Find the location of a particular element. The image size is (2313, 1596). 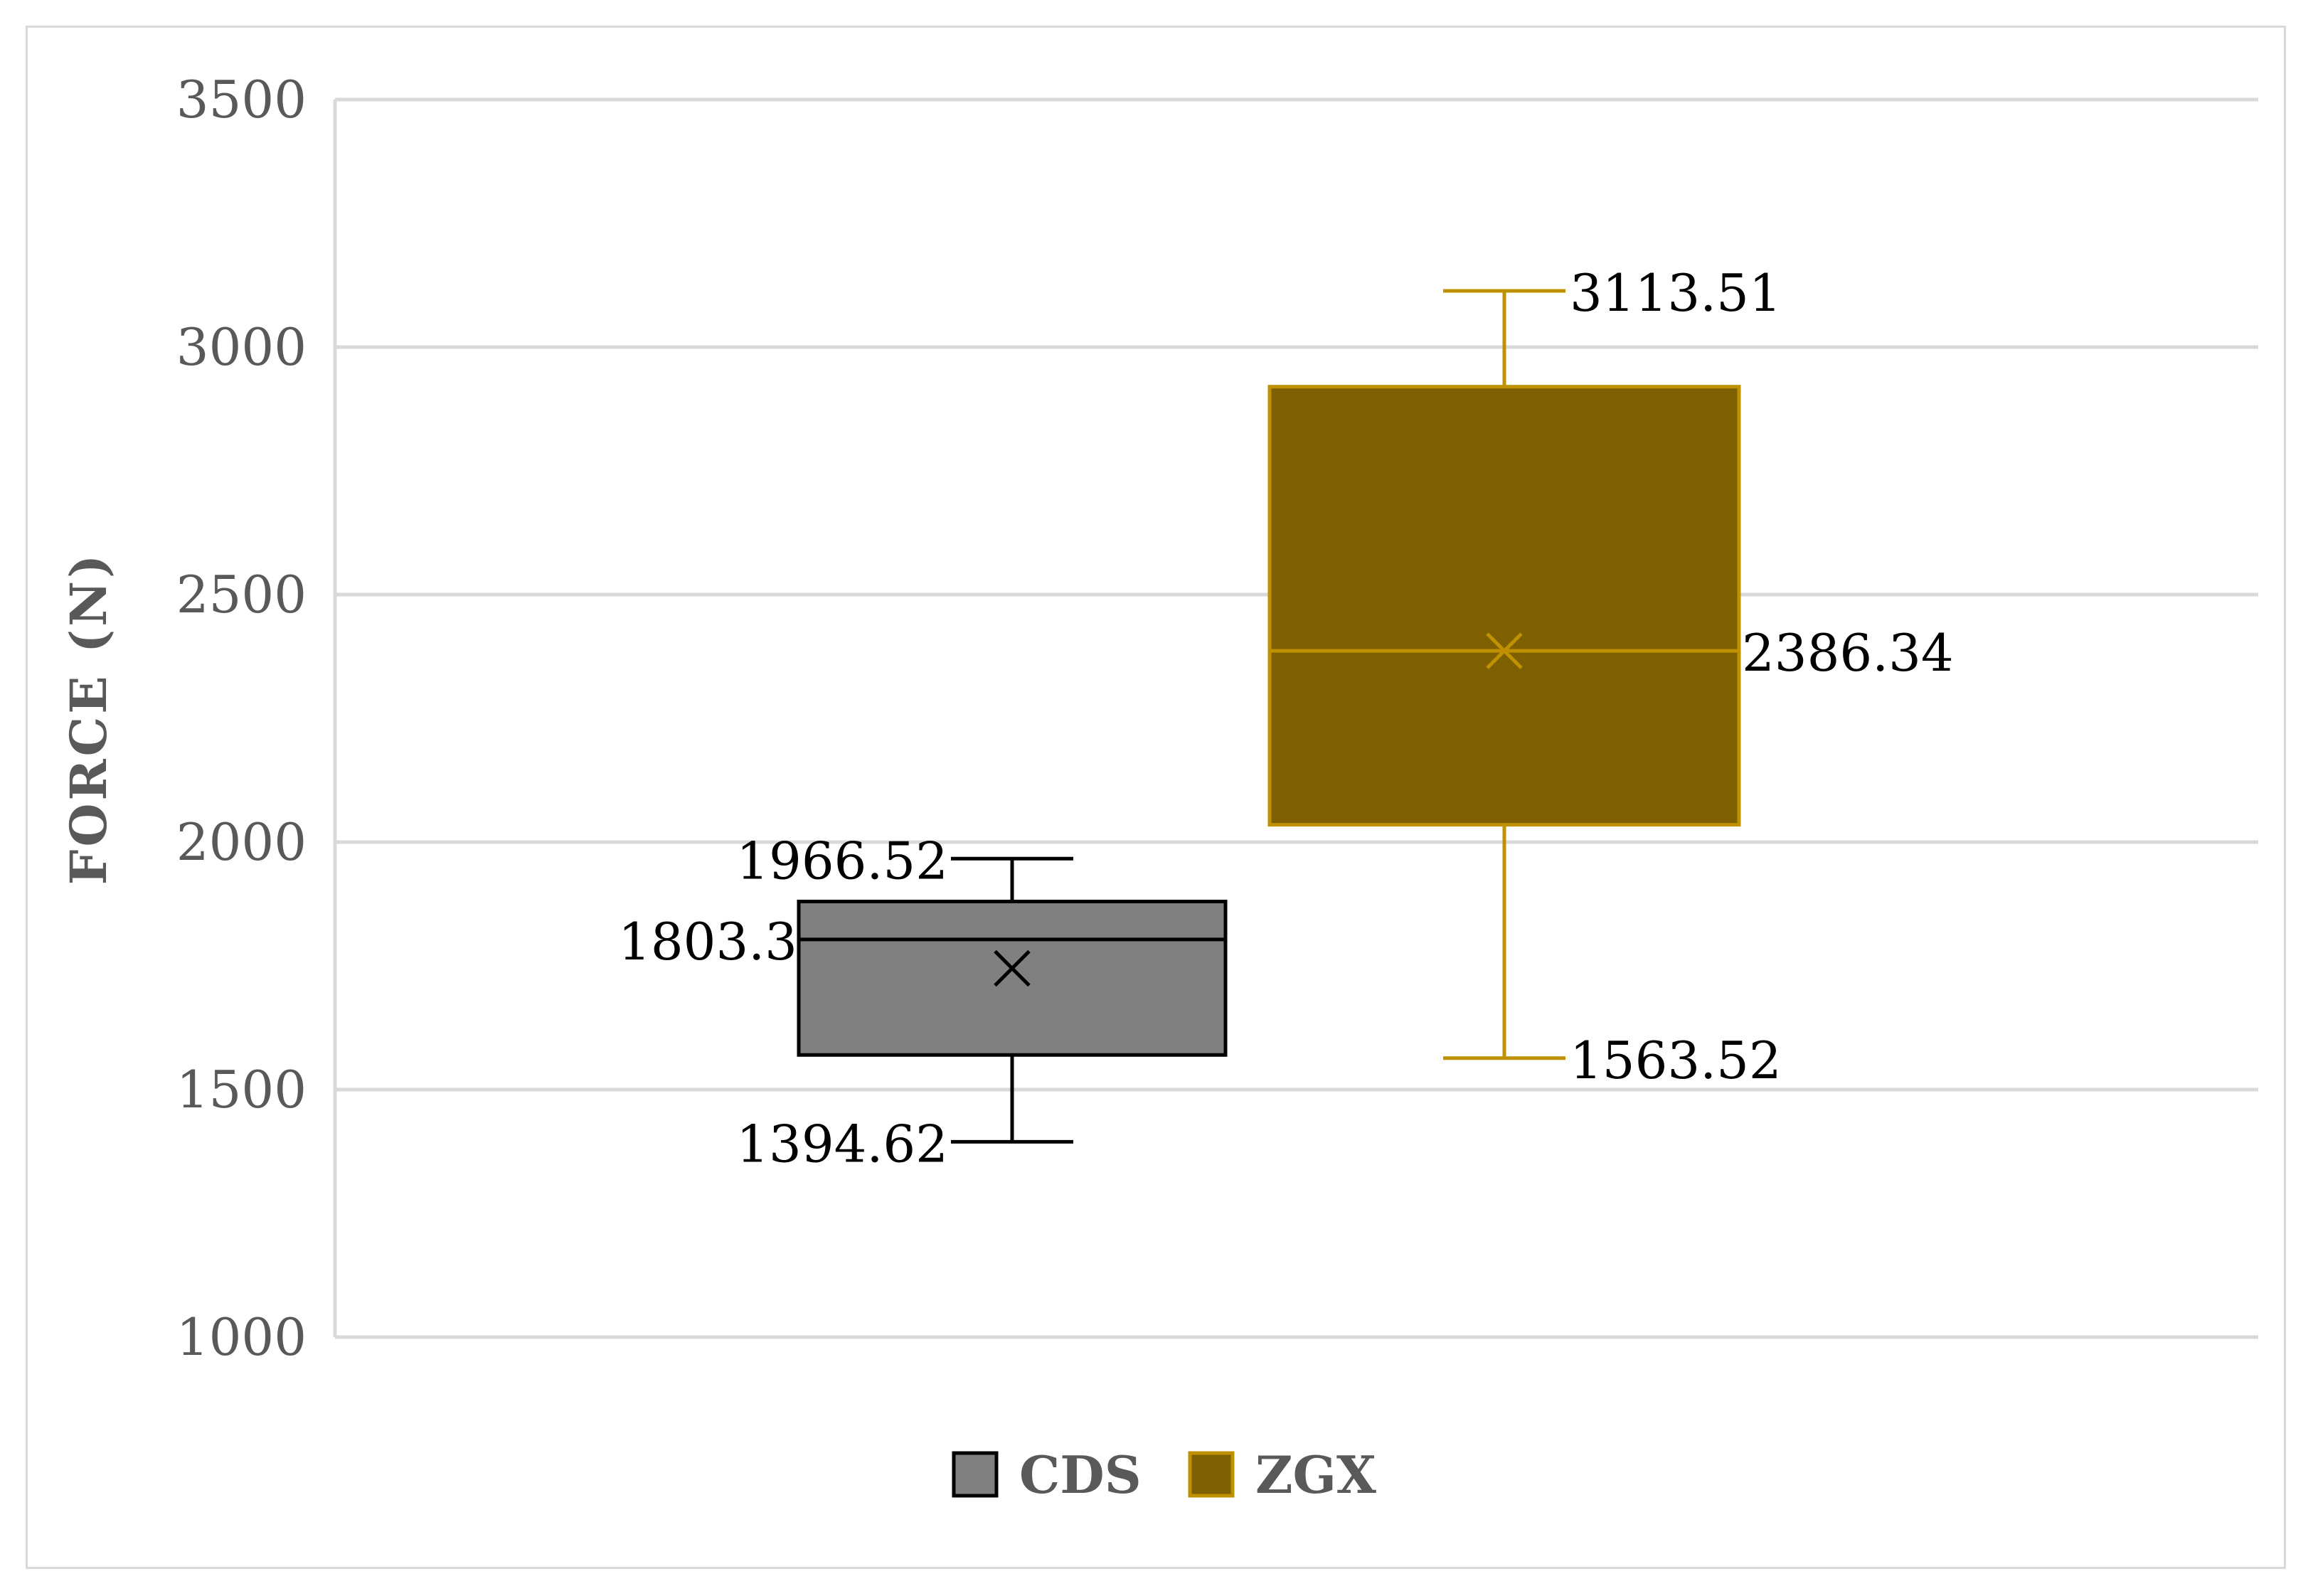

y-tick-label-3000: 3000 is located at coordinates (241, 347).